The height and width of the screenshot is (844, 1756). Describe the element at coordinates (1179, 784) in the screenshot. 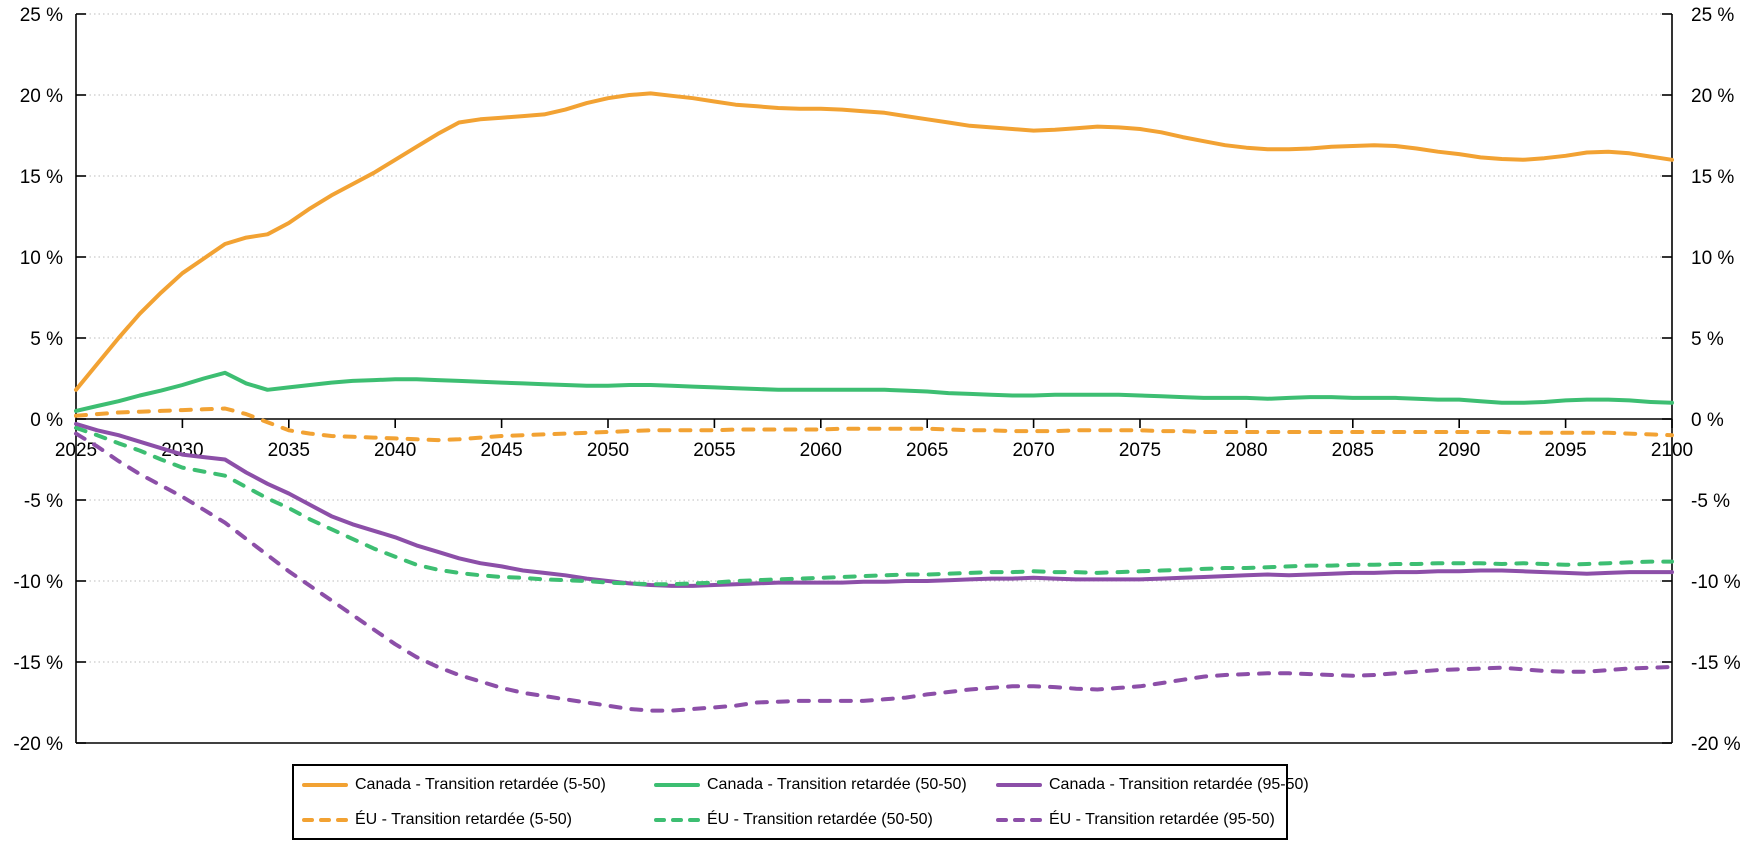

I see `legend-label: Canada - Transition retardée (95-50)` at that location.